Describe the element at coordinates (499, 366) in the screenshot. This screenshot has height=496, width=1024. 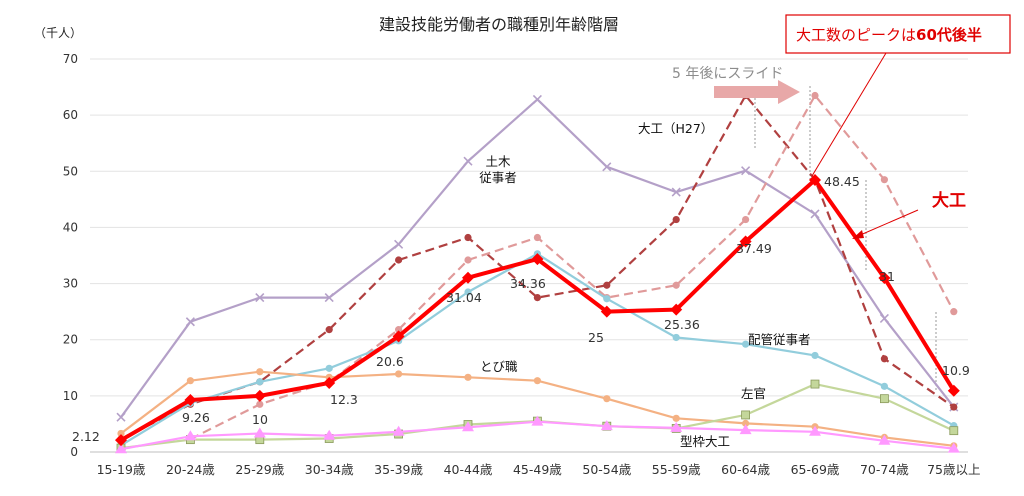
I see `series-label-tobi: とび職` at that location.